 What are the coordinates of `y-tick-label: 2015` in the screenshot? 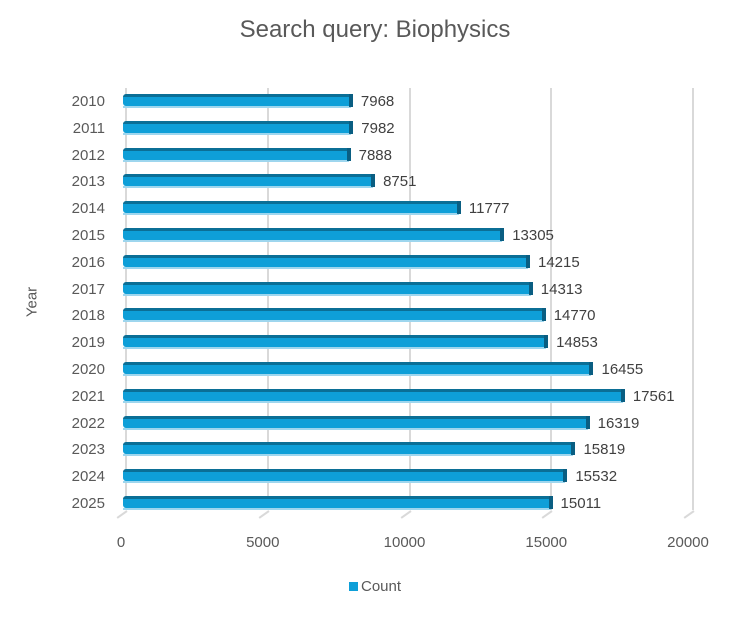 It's located at (88, 235).